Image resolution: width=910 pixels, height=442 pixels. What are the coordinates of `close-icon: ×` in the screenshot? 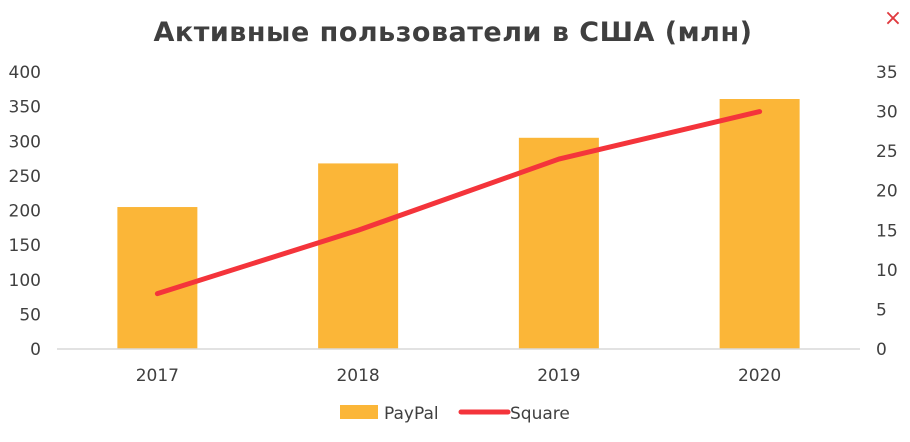 It's located at (893, 18).